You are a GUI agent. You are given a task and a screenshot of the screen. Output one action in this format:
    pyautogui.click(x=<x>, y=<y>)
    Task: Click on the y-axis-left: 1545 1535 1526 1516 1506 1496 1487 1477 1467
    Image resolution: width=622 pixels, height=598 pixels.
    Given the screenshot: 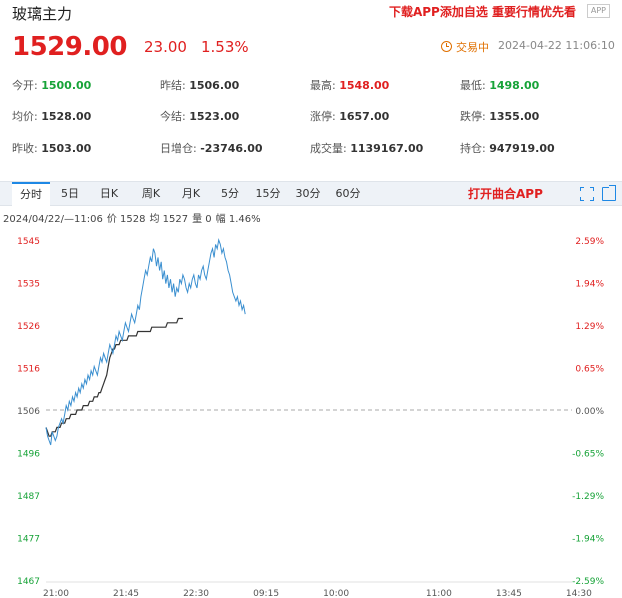 What is the action you would take?
    pyautogui.click(x=28, y=412)
    